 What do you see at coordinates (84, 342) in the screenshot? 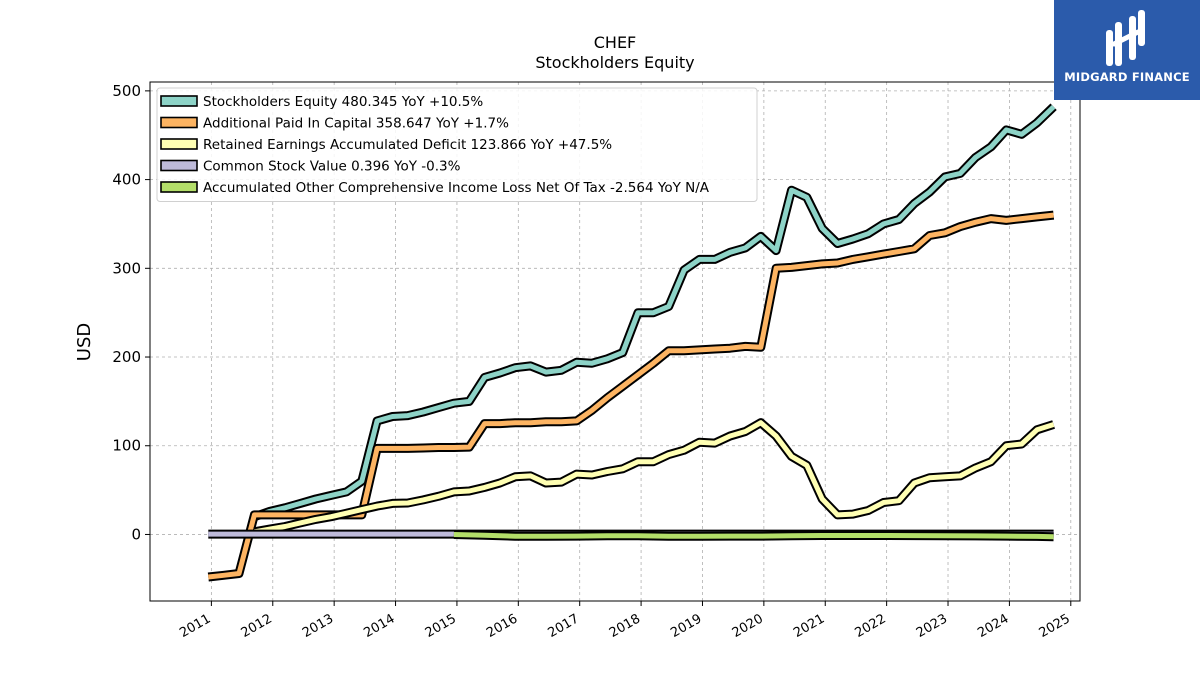
I see `y-axis-label: USD` at bounding box center [84, 342].